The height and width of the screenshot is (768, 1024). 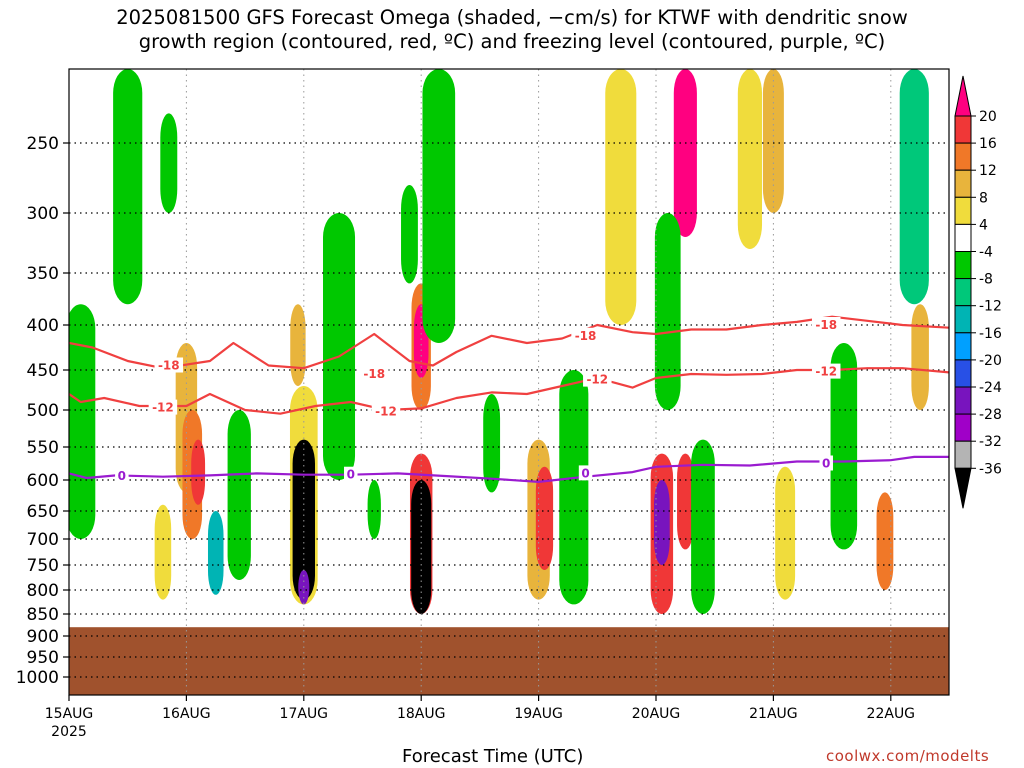 I want to click on x-tick-label: 19AUG, so click(x=538, y=714).